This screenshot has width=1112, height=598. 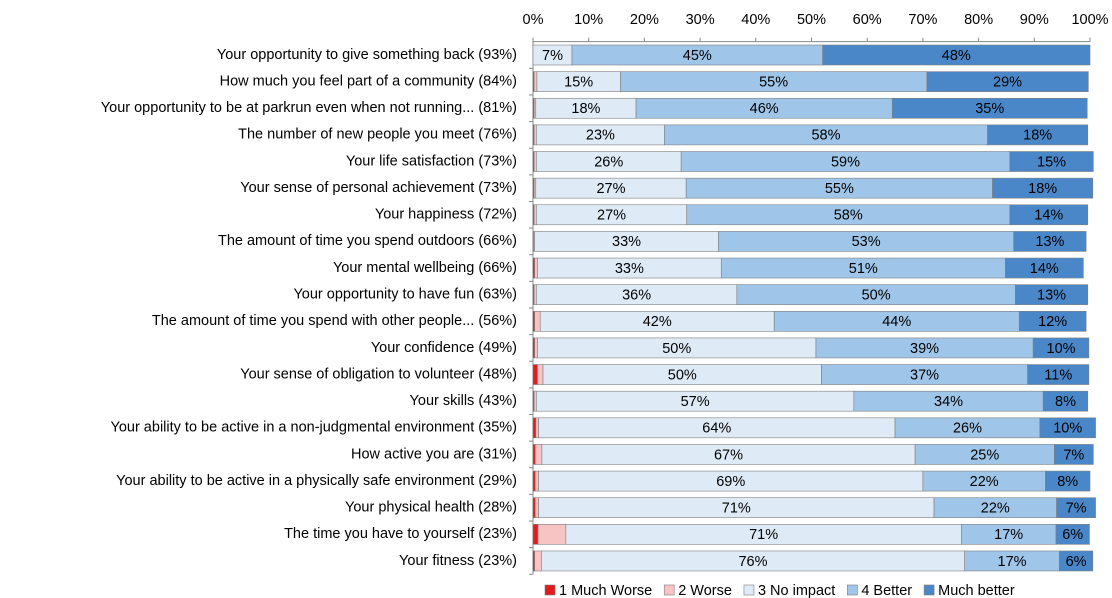 What do you see at coordinates (446, 215) in the screenshot?
I see `y-tick-label: Your happiness (72%)` at bounding box center [446, 215].